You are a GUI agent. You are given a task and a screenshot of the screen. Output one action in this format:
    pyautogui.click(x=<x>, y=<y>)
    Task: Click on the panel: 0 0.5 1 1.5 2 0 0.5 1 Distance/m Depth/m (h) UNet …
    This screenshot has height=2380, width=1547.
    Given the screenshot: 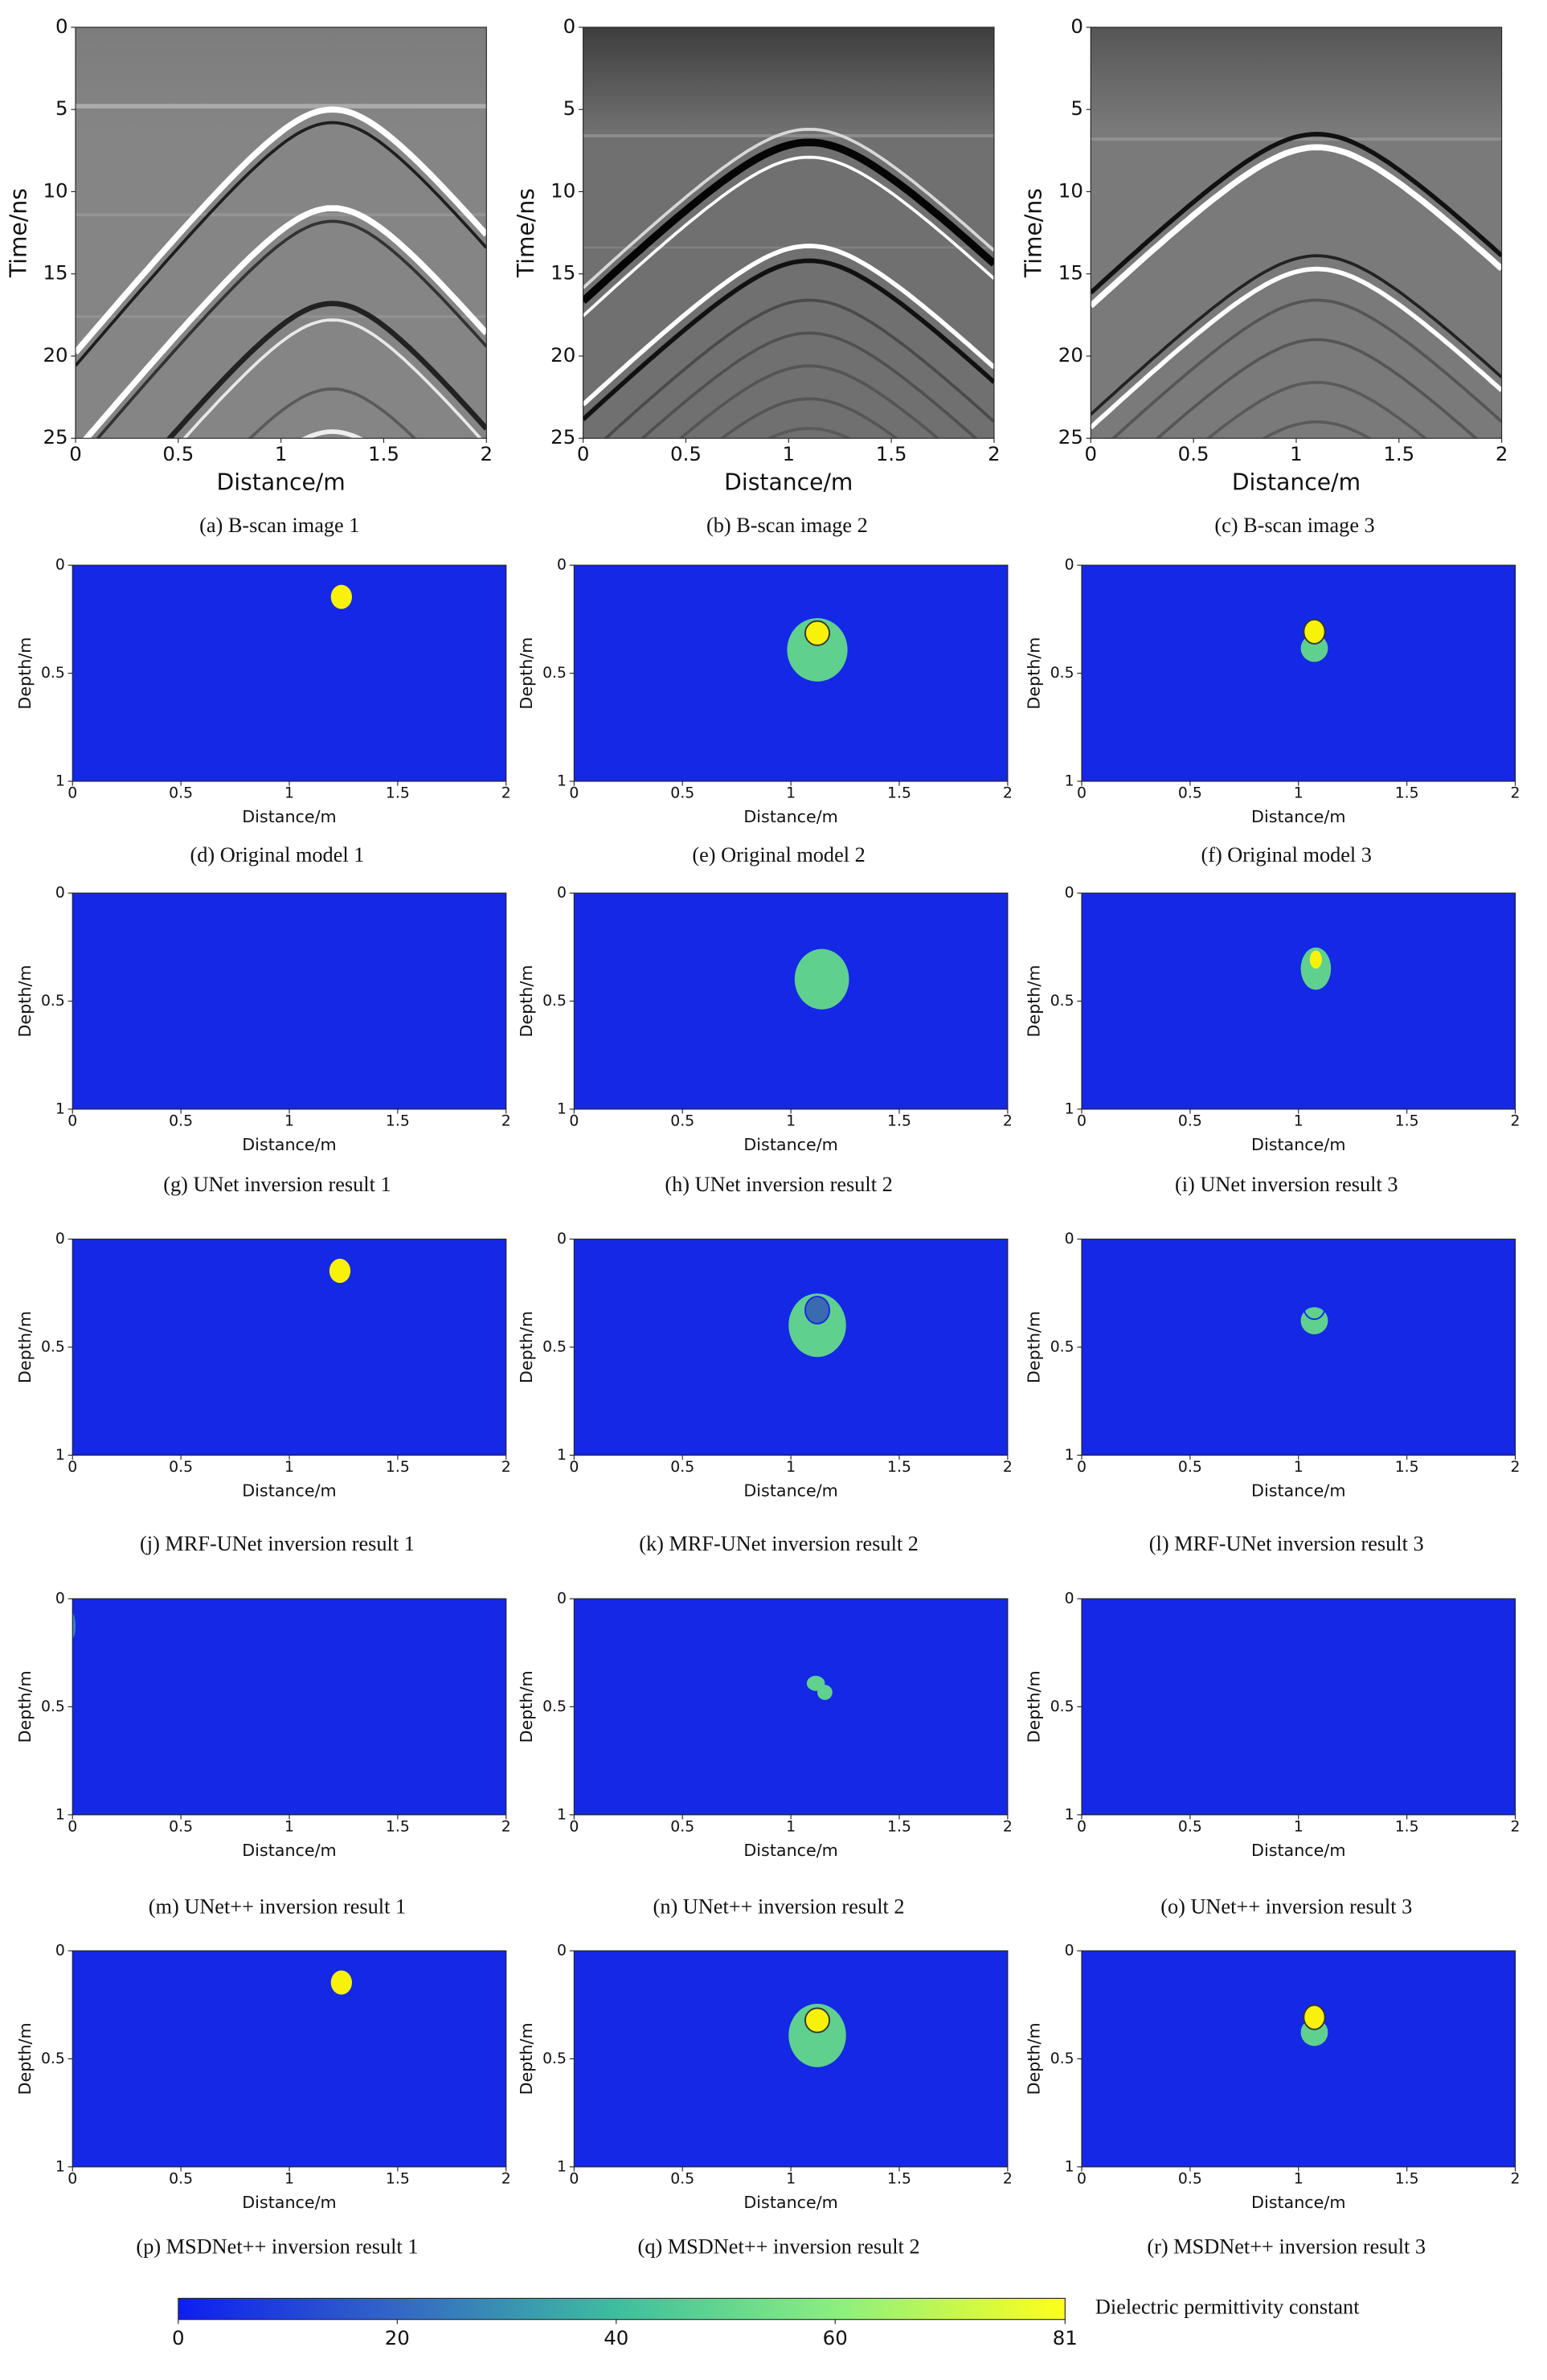 What is the action you would take?
    pyautogui.click(x=765, y=1041)
    